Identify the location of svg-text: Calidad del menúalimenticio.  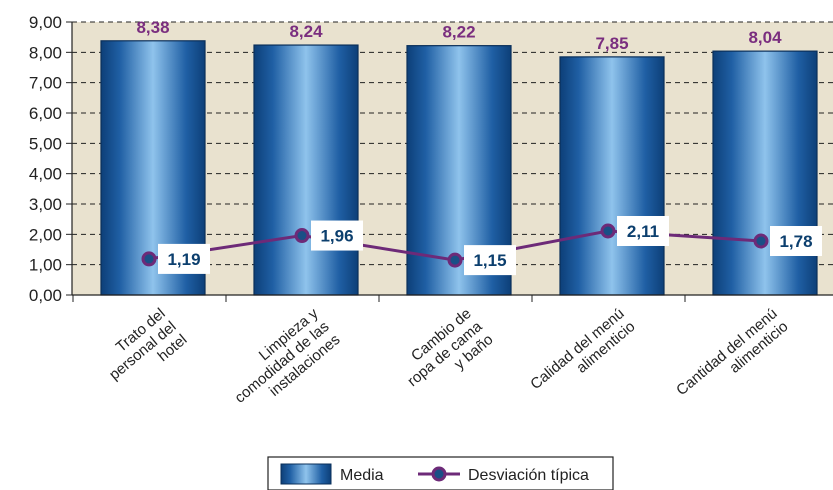
(582, 355).